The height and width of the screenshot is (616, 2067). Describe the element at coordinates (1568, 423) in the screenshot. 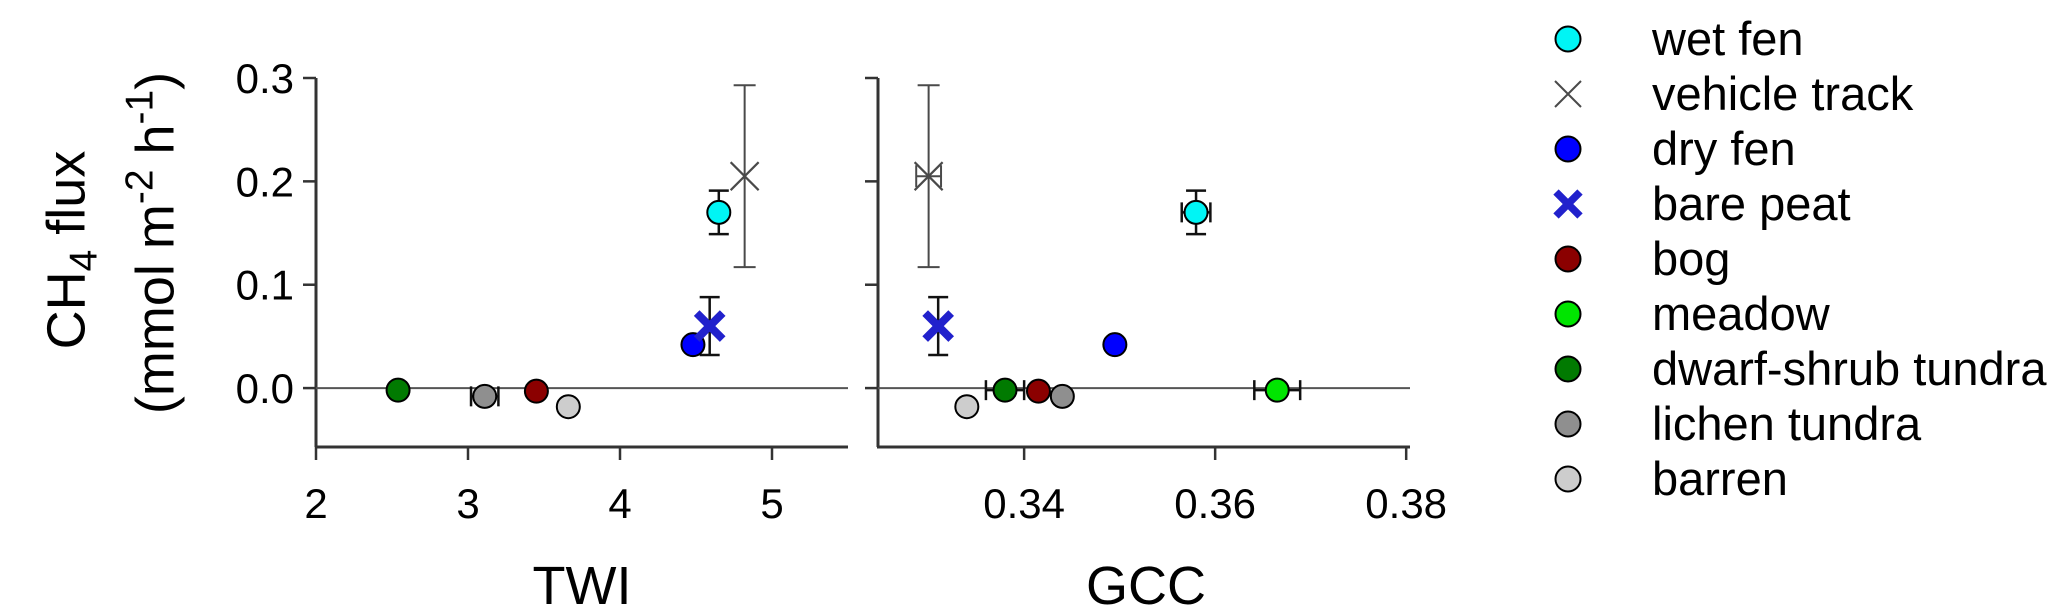

I see `lichen-tundra-circle-icon` at that location.